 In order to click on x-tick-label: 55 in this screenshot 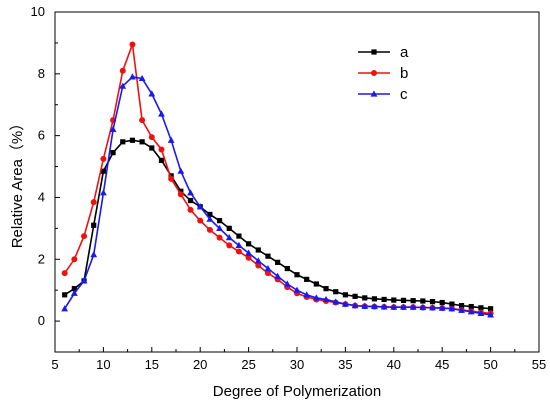, I will do `click(539, 364)`.